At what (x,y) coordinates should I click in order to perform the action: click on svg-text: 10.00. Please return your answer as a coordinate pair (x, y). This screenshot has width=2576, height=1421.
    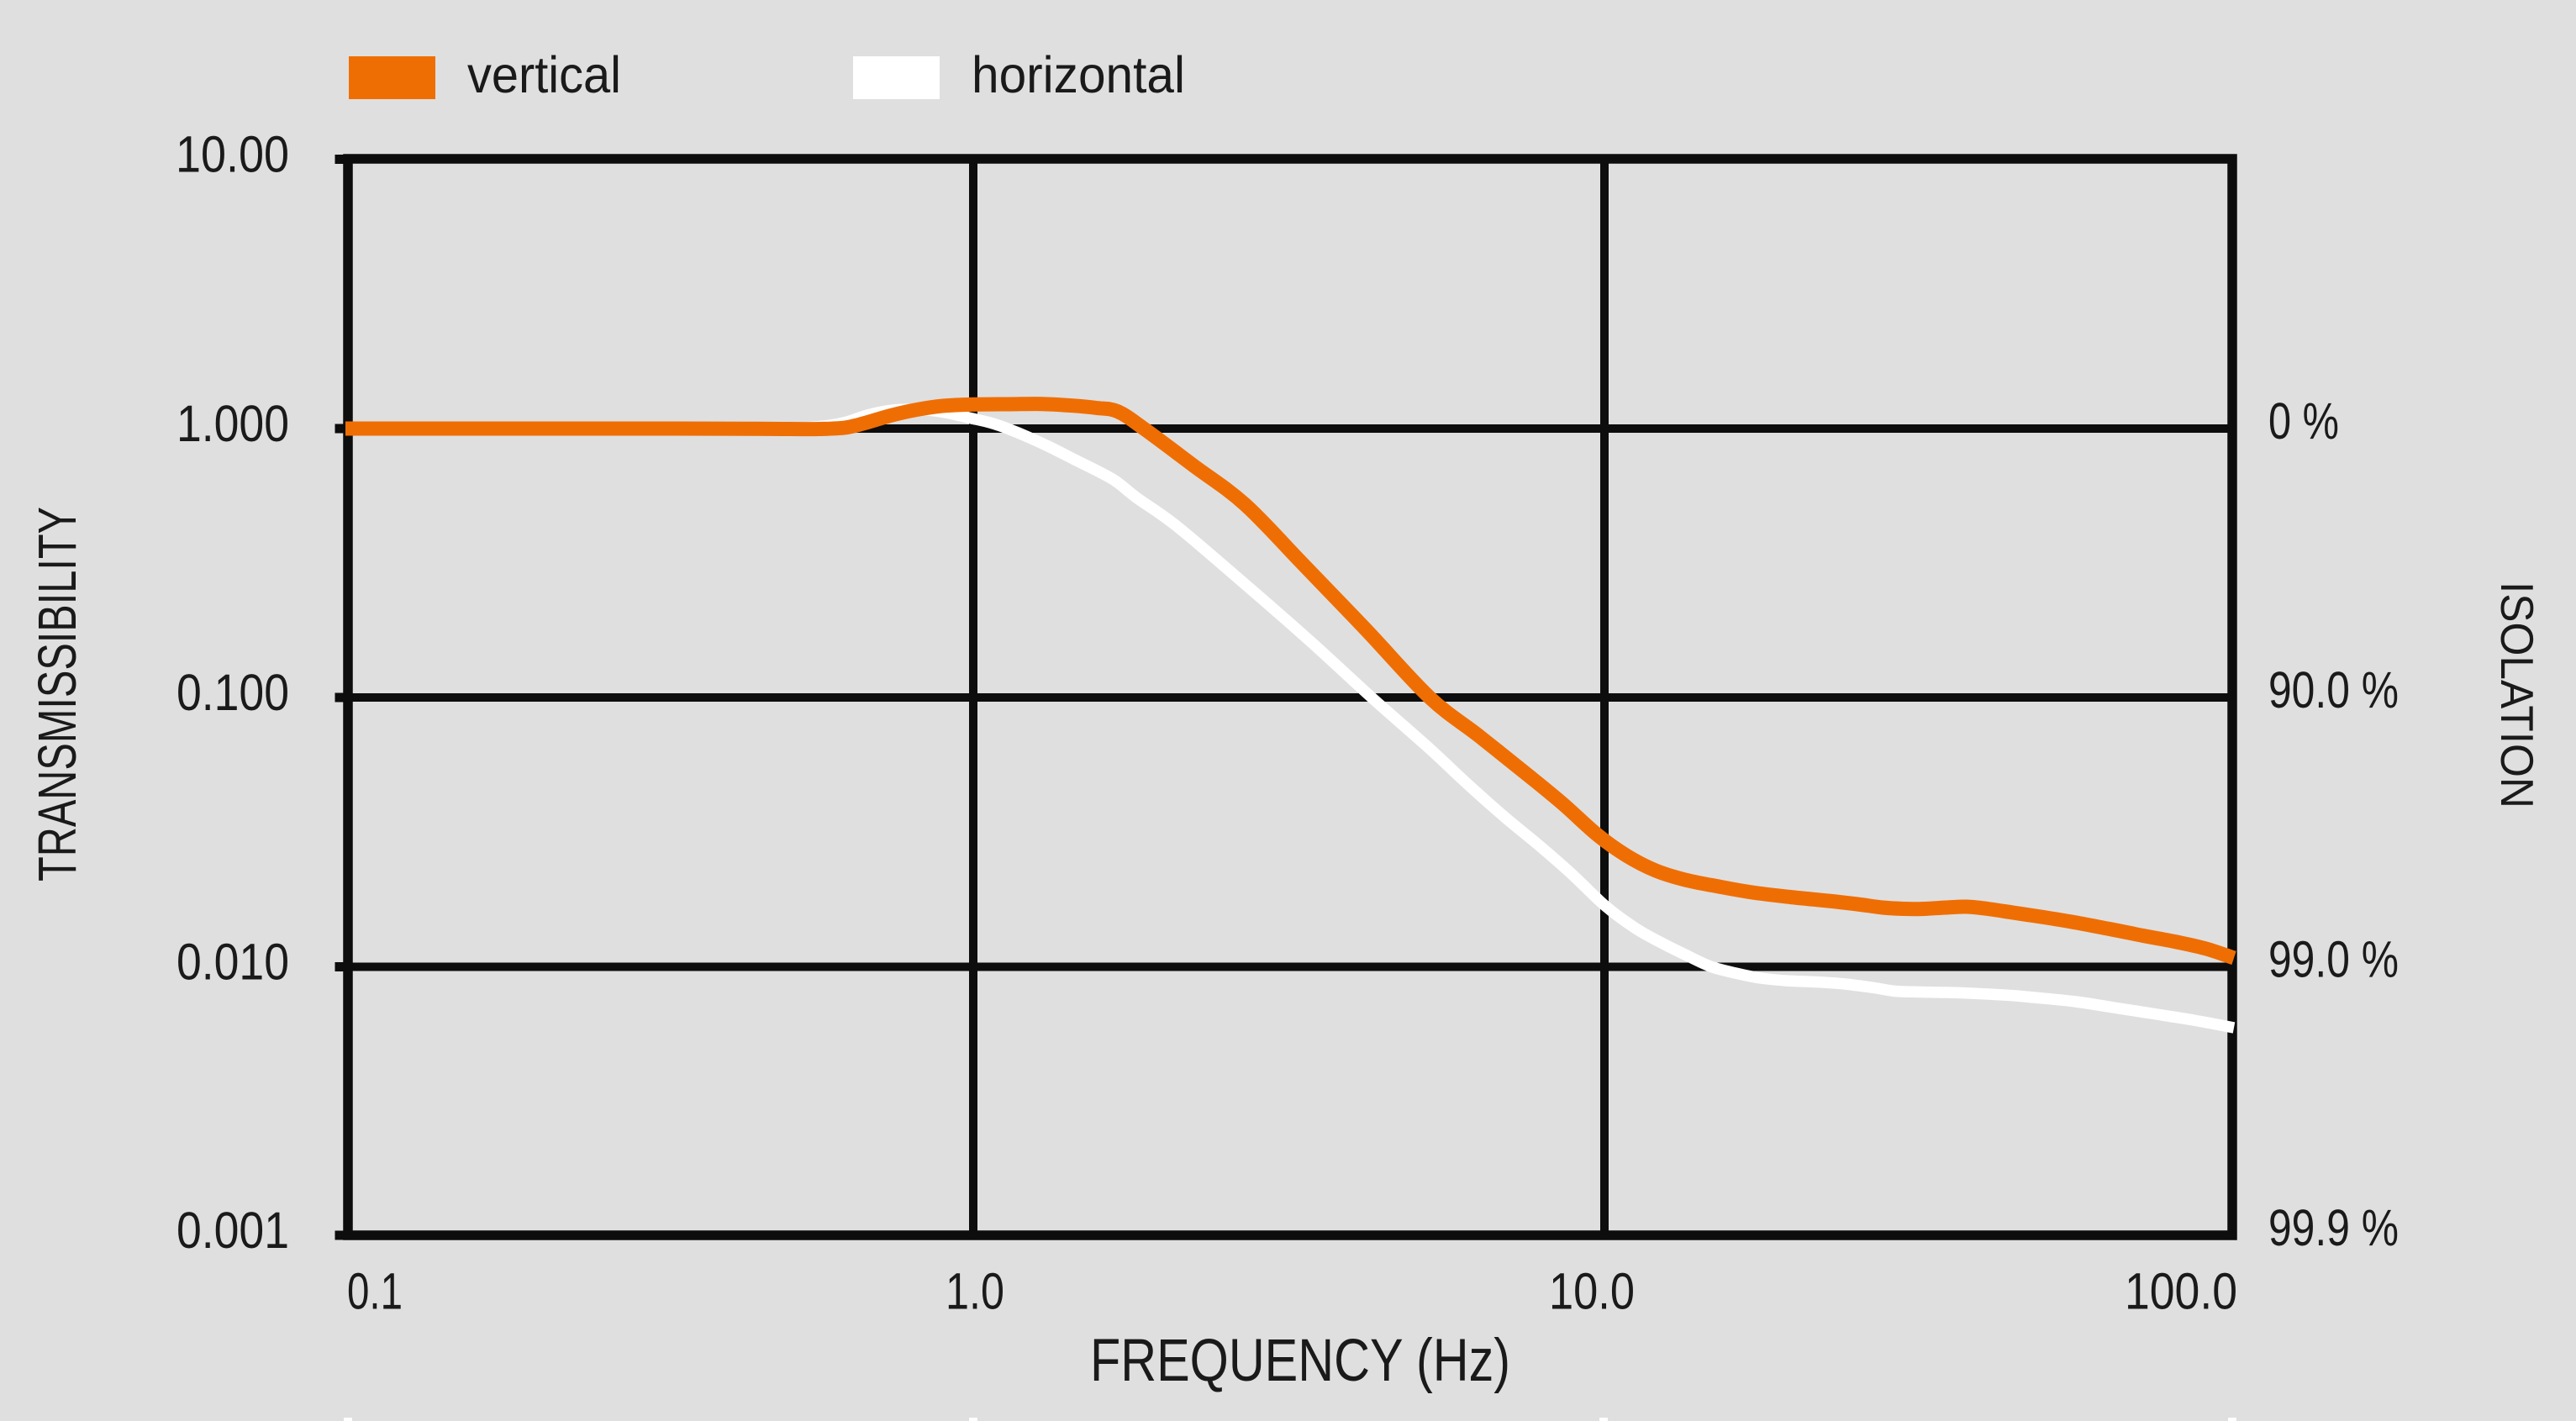
    Looking at the image, I should click on (232, 154).